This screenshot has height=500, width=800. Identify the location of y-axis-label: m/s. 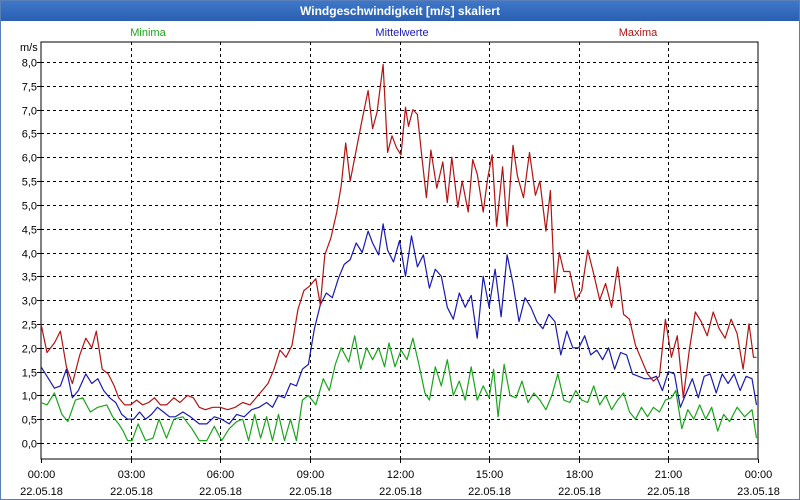
(29, 48).